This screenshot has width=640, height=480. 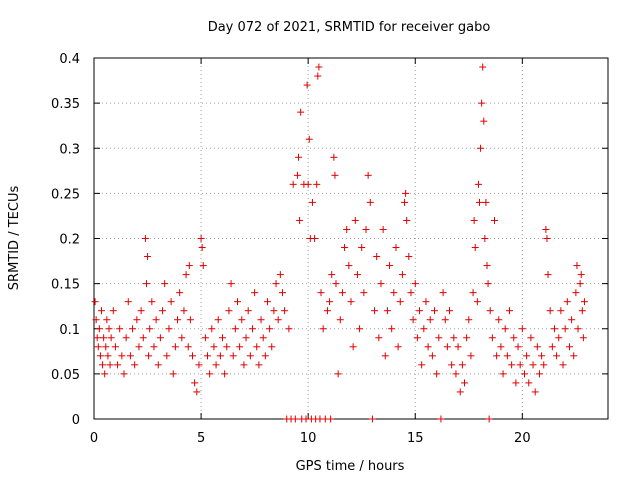 I want to click on y-tick-label: 0.35, so click(x=65, y=104).